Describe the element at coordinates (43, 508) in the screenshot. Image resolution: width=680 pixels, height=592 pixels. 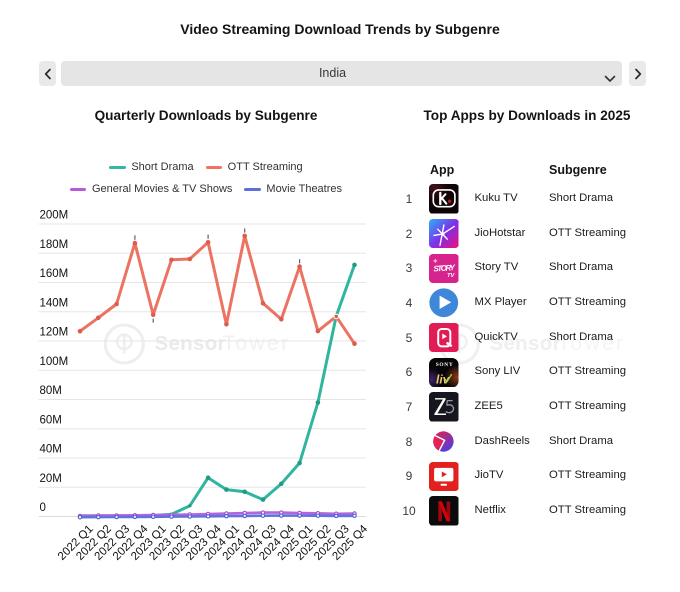
I see `svg-text: 0` at that location.